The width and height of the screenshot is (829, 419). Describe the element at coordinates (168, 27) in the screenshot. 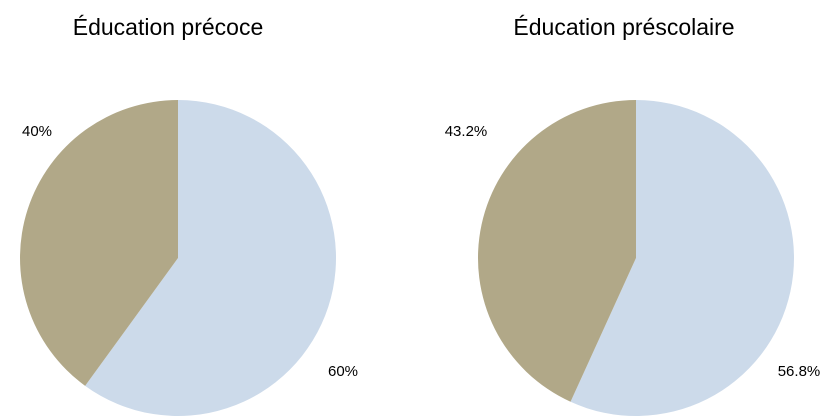

I see `pie-chart-1-title: Éducation précoce` at that location.